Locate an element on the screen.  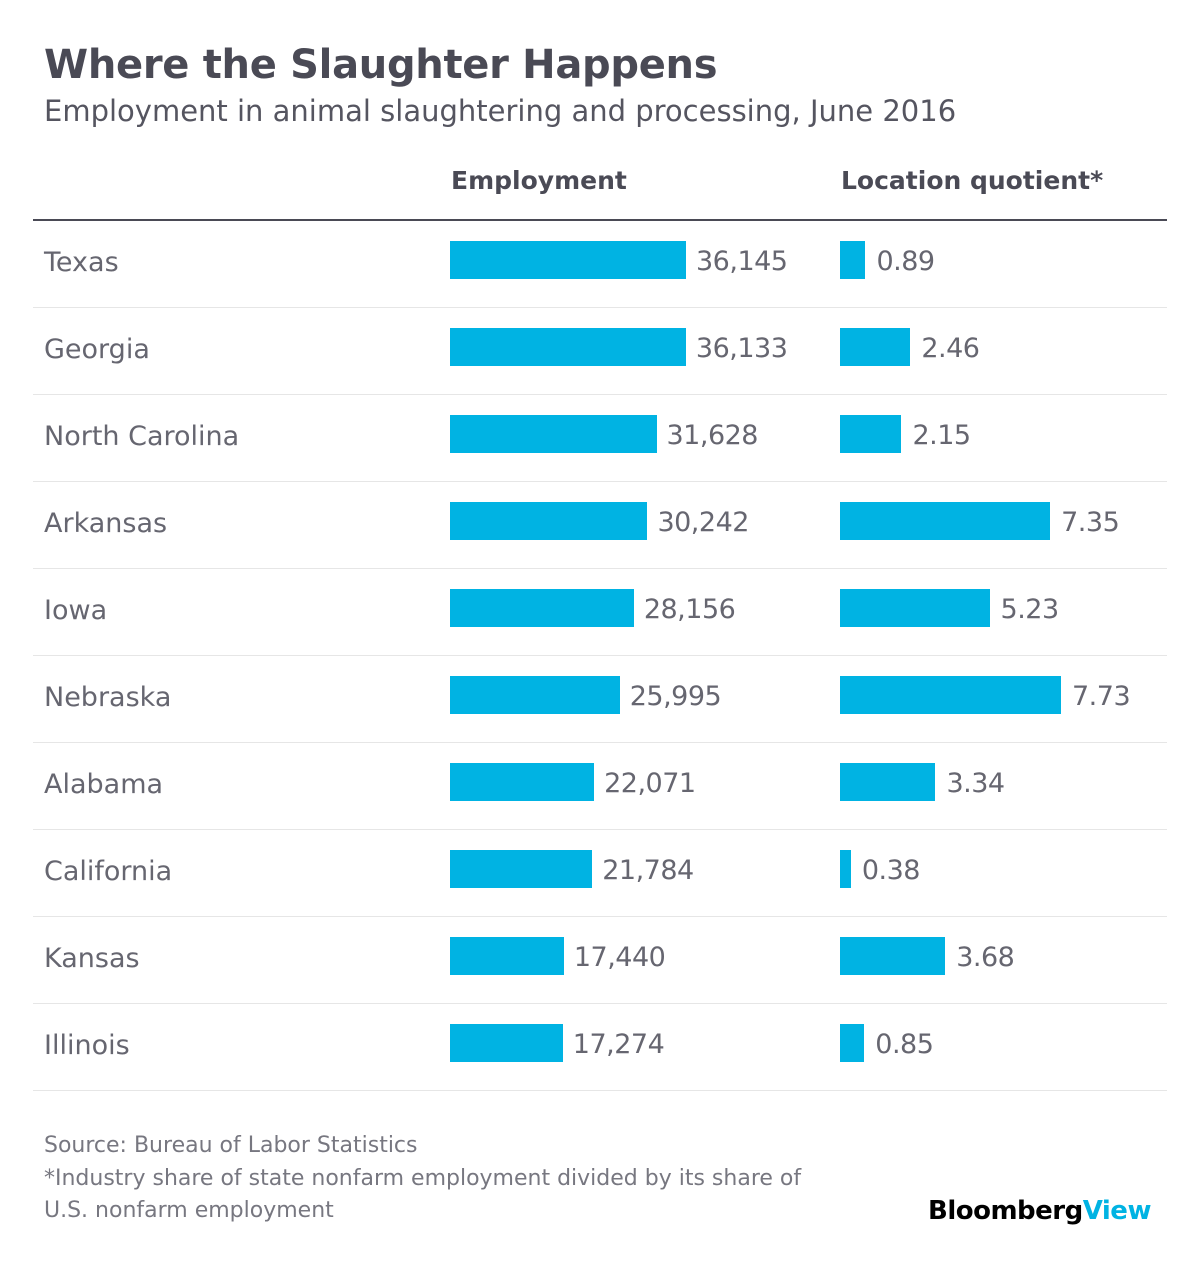
state-label: Georgia is located at coordinates (97, 349).